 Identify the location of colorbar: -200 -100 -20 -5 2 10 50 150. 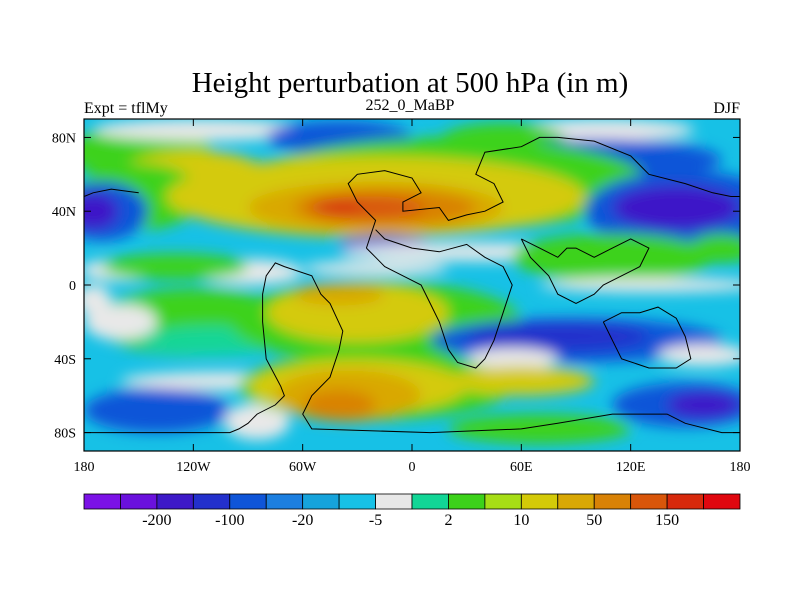
(412, 511).